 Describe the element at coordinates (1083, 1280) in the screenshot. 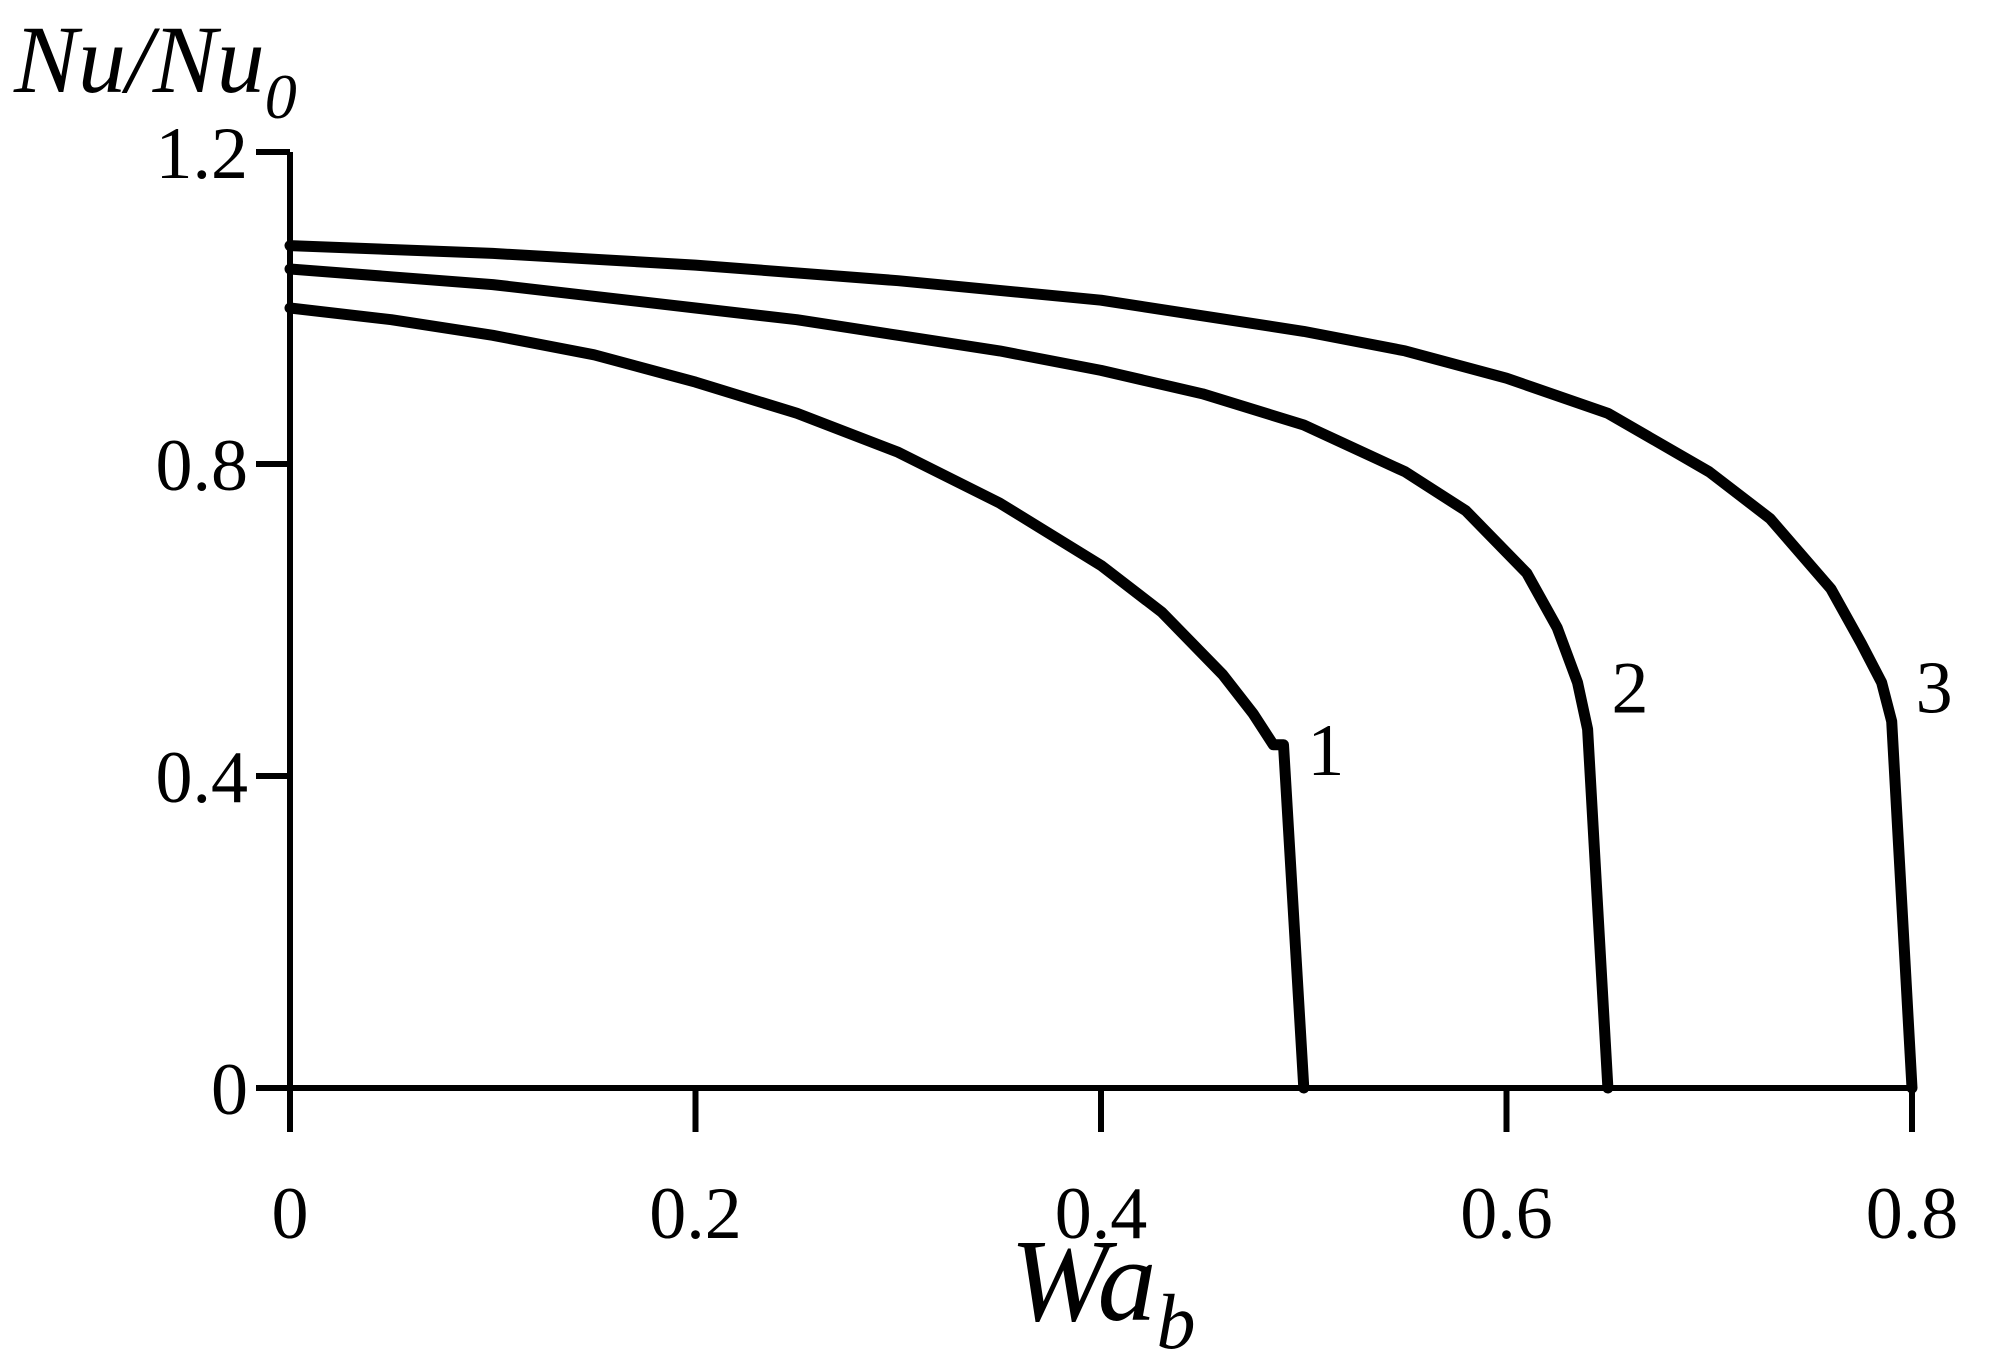

I see `x-axis-title-main: Wa` at that location.